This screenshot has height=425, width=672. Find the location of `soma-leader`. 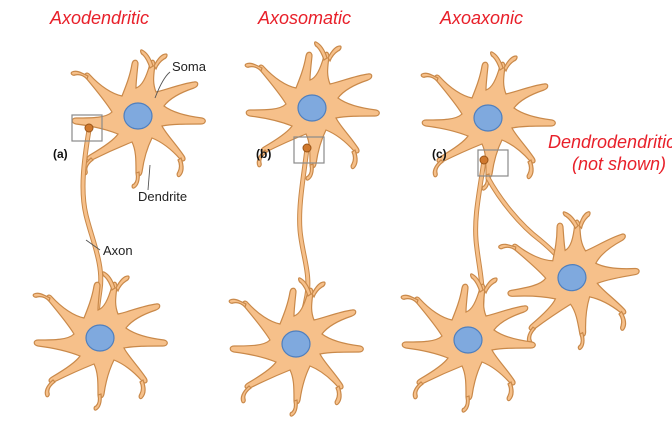

soma-leader is located at coordinates (162, 85).